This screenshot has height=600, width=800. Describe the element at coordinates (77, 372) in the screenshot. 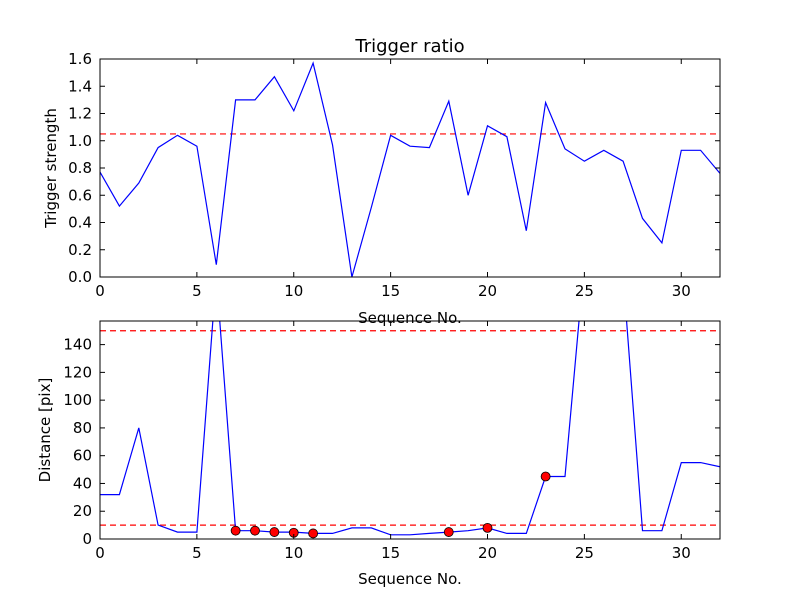

I see `y-tick-label: 120` at that location.